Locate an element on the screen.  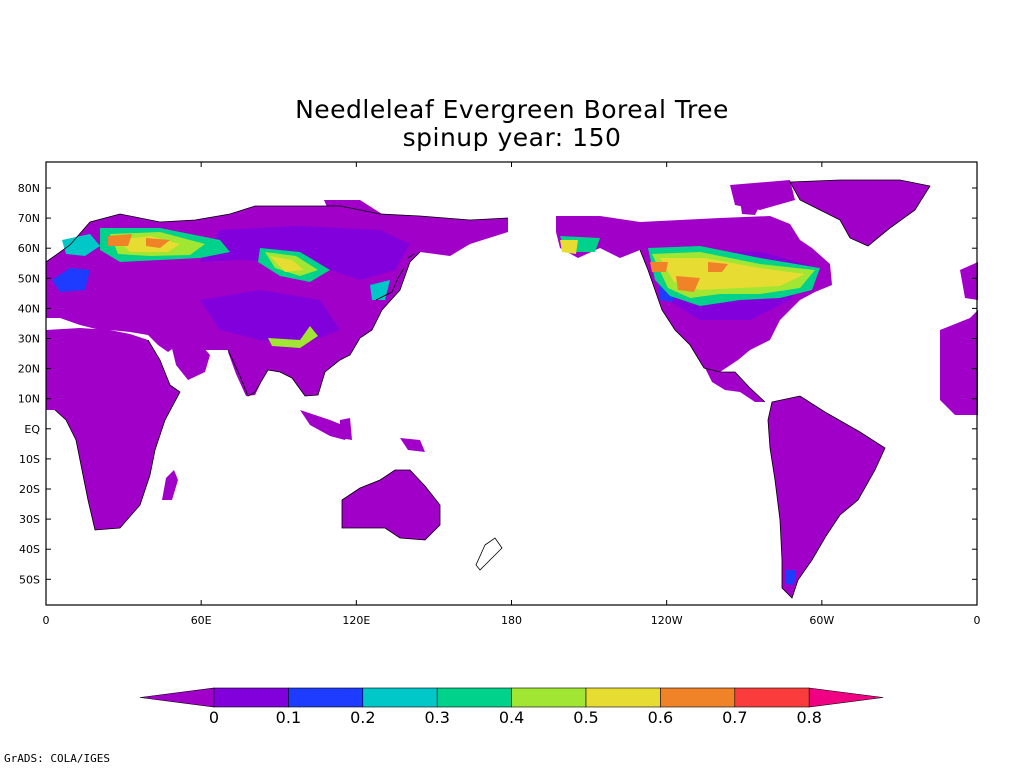
colorbar-label: 0.2 is located at coordinates (362, 717).